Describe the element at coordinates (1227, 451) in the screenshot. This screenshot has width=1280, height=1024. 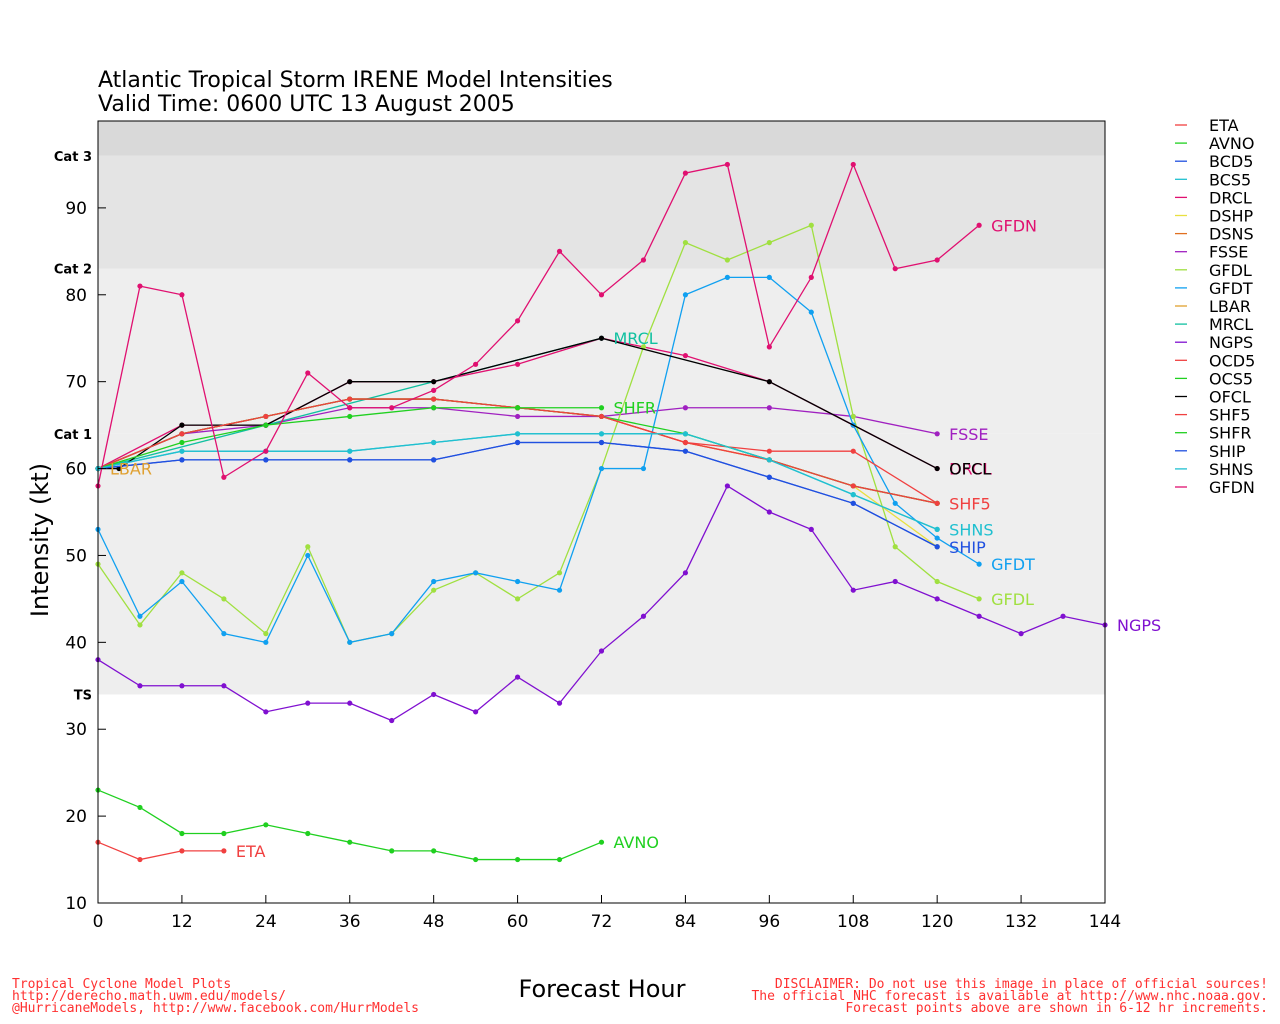
I see `legend-label-ship: SHIP` at that location.